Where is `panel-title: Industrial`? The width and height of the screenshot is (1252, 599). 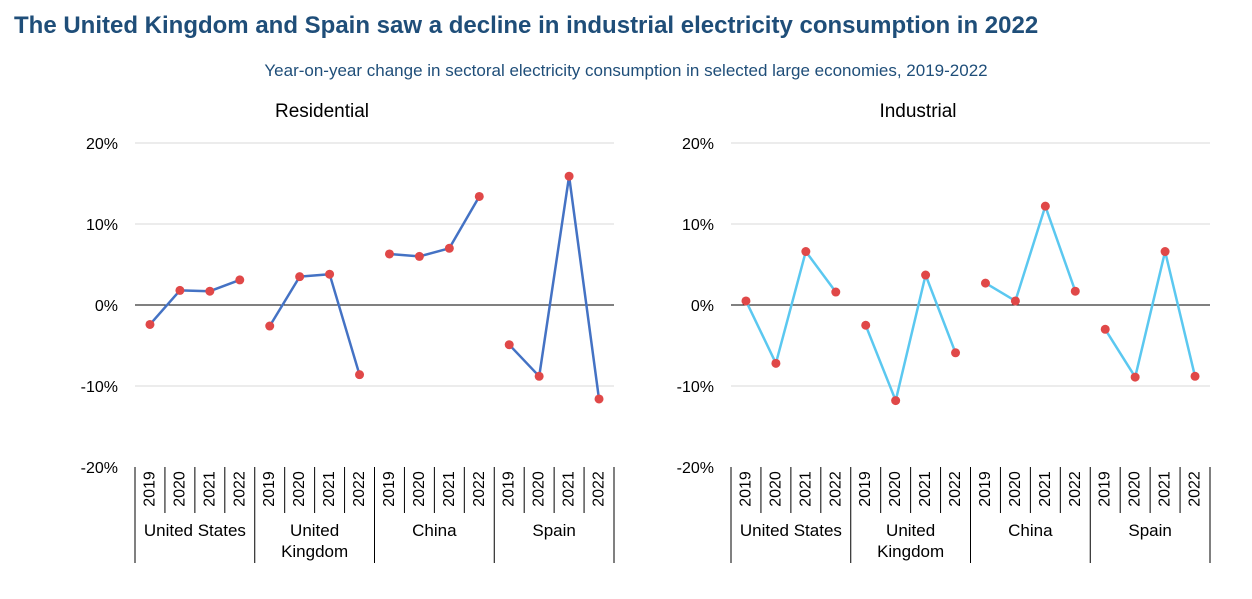 panel-title: Industrial is located at coordinates (917, 111).